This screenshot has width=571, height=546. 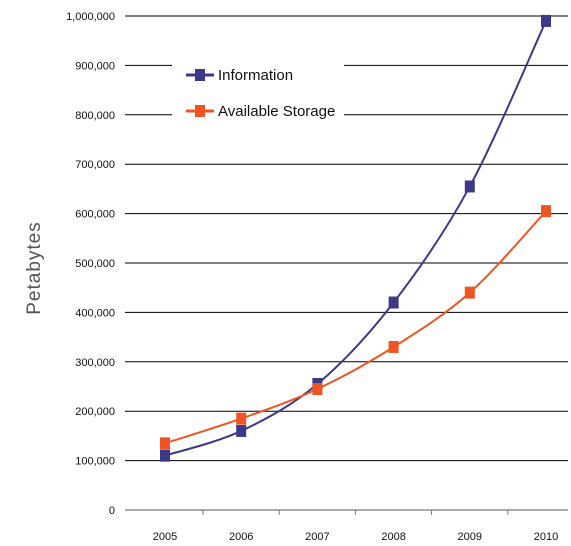 I want to click on x-tick-label: 2007, so click(x=317, y=537).